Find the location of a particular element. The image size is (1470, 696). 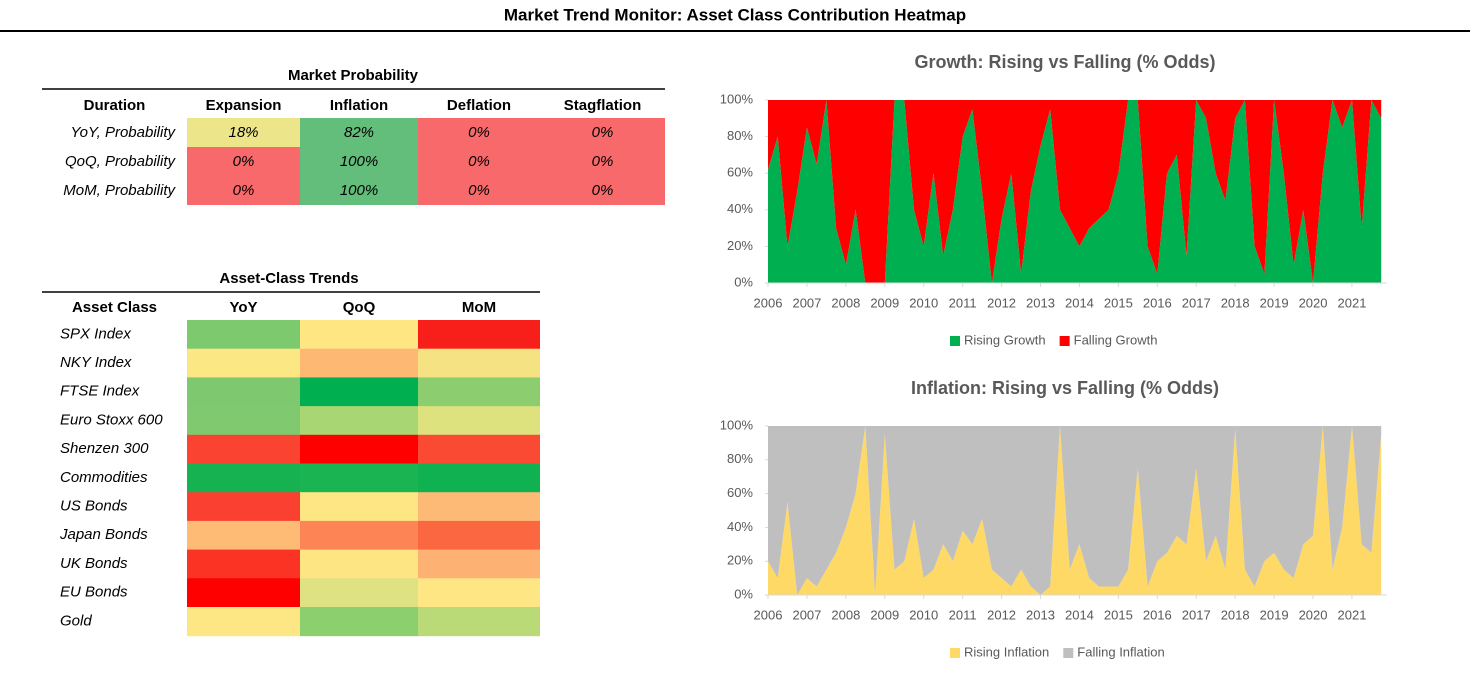

row-label: EU Bonds is located at coordinates (94, 592).